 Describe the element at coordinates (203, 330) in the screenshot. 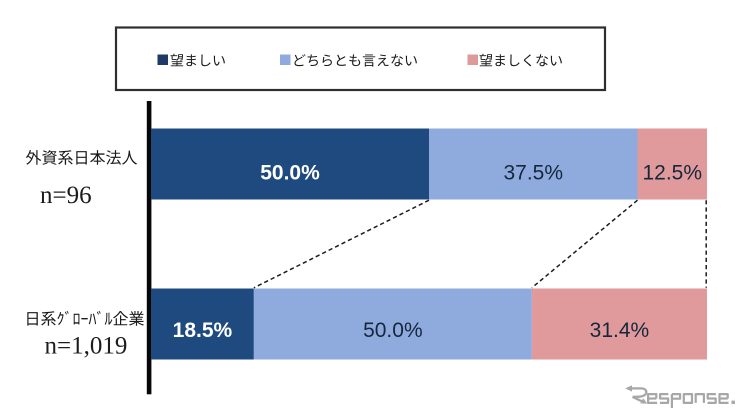

I see `svg-text: 18.5%` at that location.